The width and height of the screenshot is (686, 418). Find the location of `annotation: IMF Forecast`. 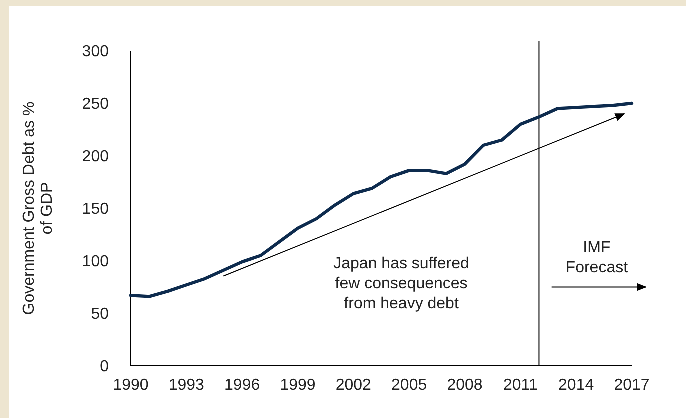

annotation: IMF Forecast is located at coordinates (597, 258).